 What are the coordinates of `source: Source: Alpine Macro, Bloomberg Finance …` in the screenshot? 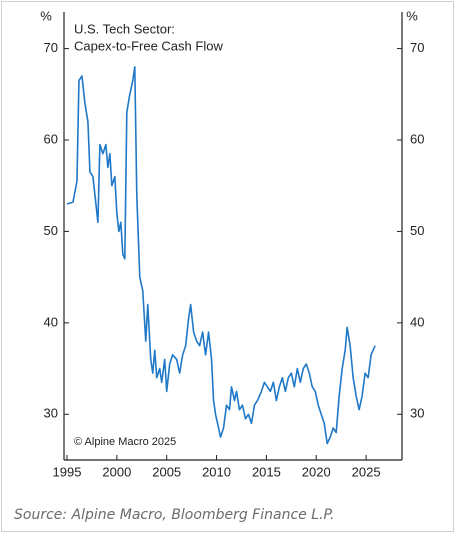 It's located at (174, 515).